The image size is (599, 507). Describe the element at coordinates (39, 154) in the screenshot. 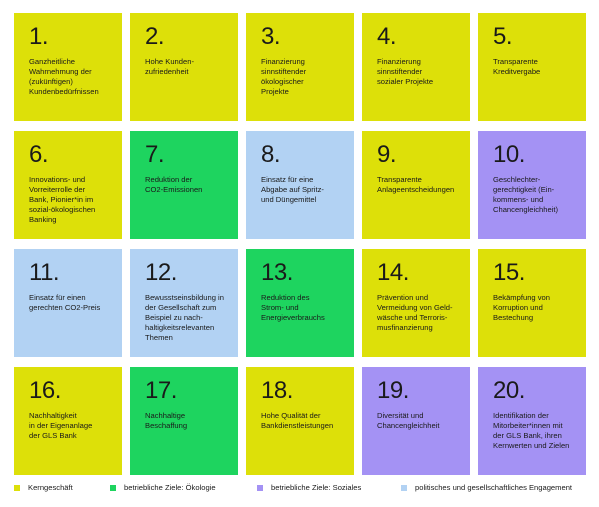

I see `goal-number: 6.` at that location.